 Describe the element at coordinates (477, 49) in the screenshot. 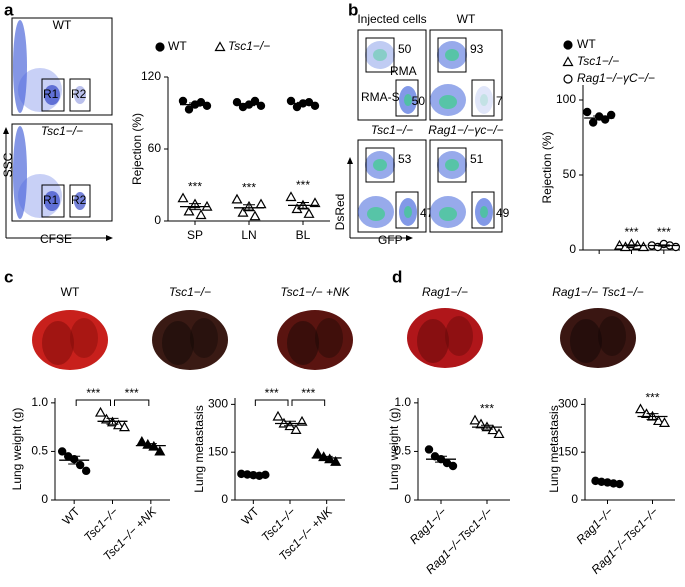

I see `gate-value: 93` at that location.